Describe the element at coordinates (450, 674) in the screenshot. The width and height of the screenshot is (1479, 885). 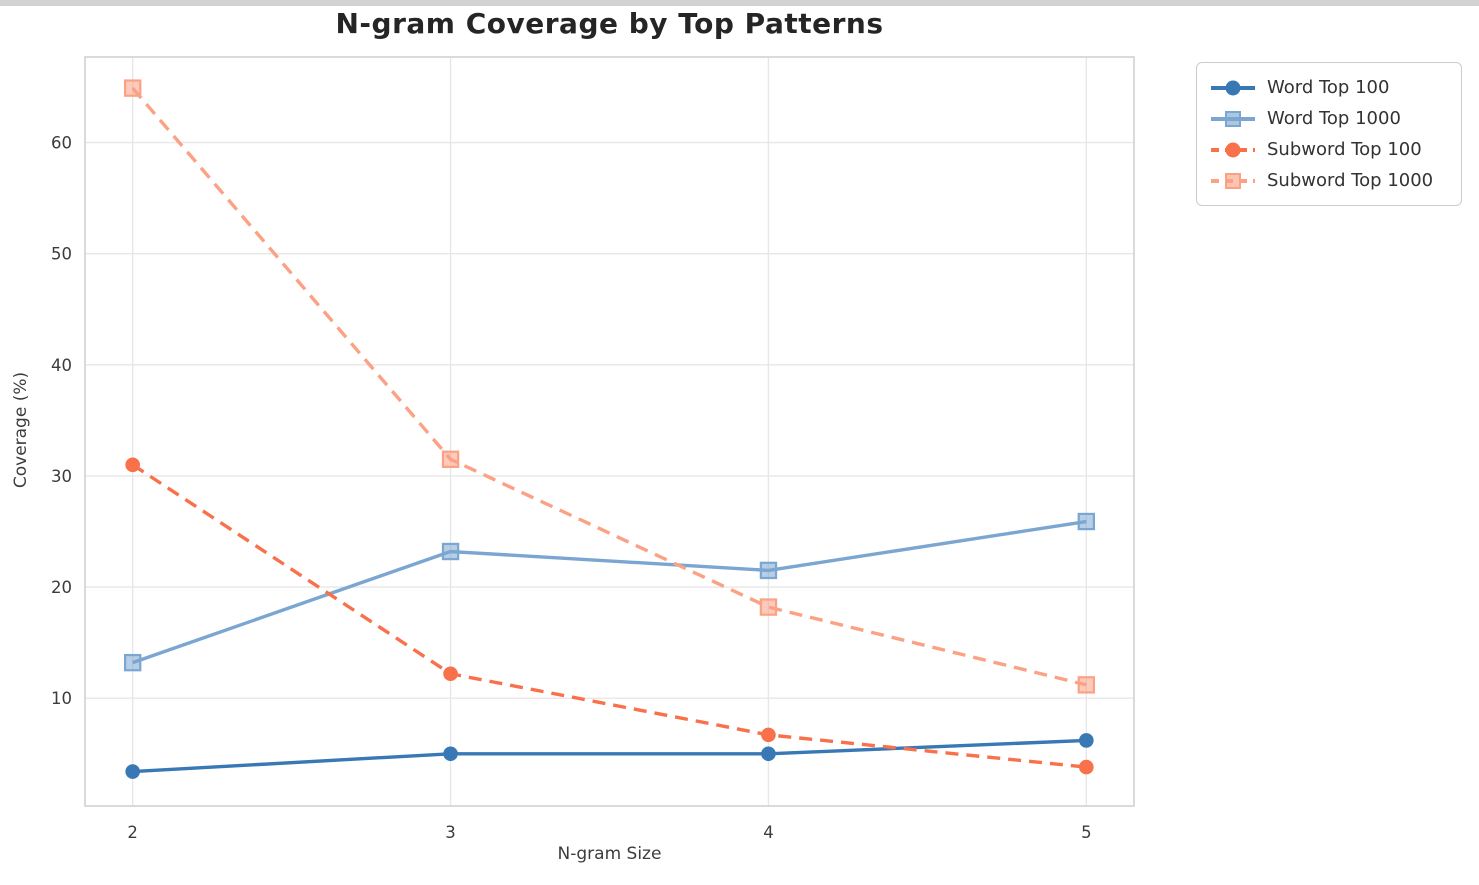
I see `marker-subword-top-100-x3` at that location.